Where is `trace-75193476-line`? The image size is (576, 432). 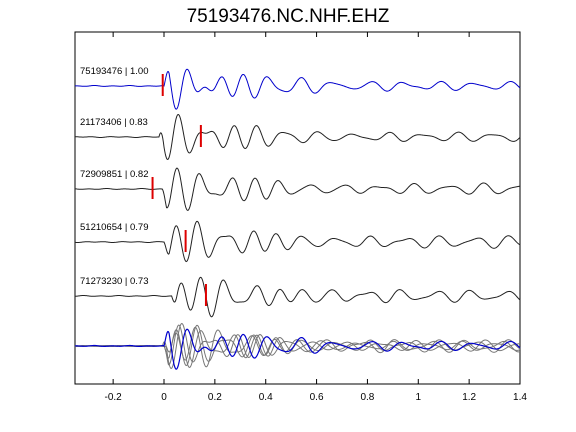
trace-75193476-line is located at coordinates (297, 89).